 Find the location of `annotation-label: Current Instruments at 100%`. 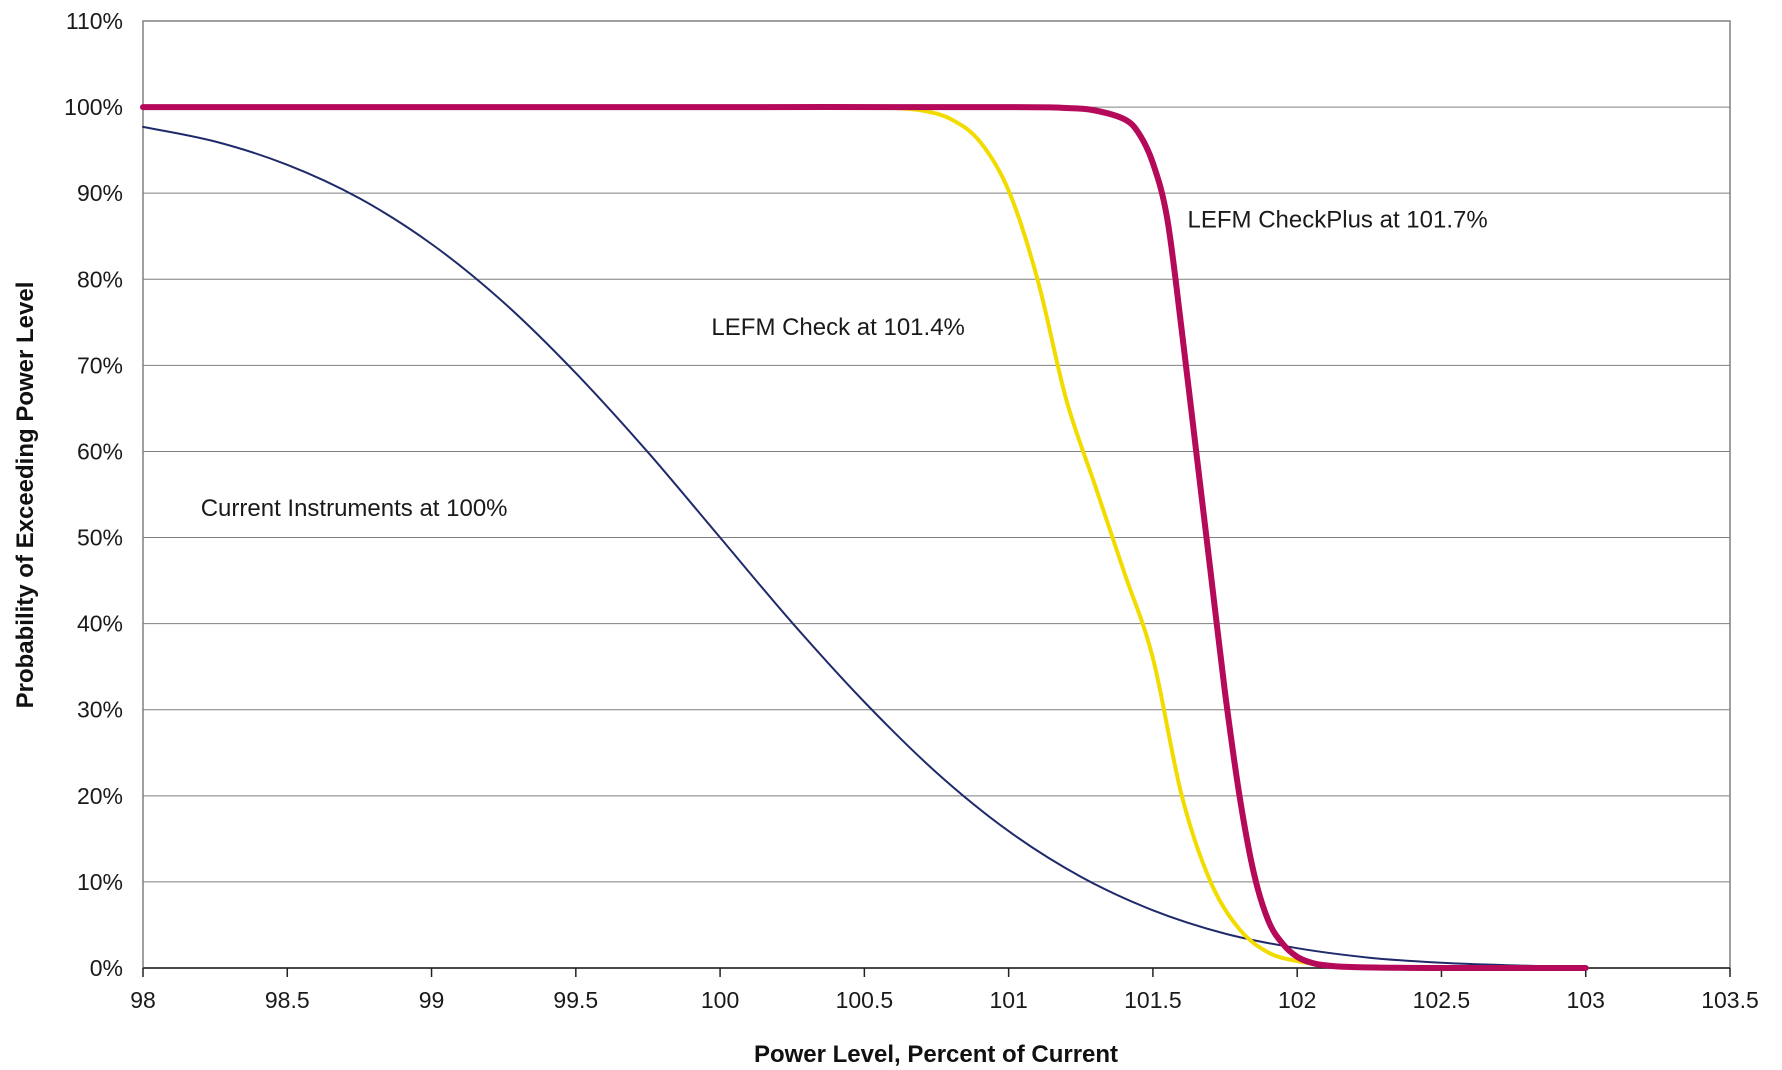

annotation-label: Current Instruments at 100% is located at coordinates (354, 508).